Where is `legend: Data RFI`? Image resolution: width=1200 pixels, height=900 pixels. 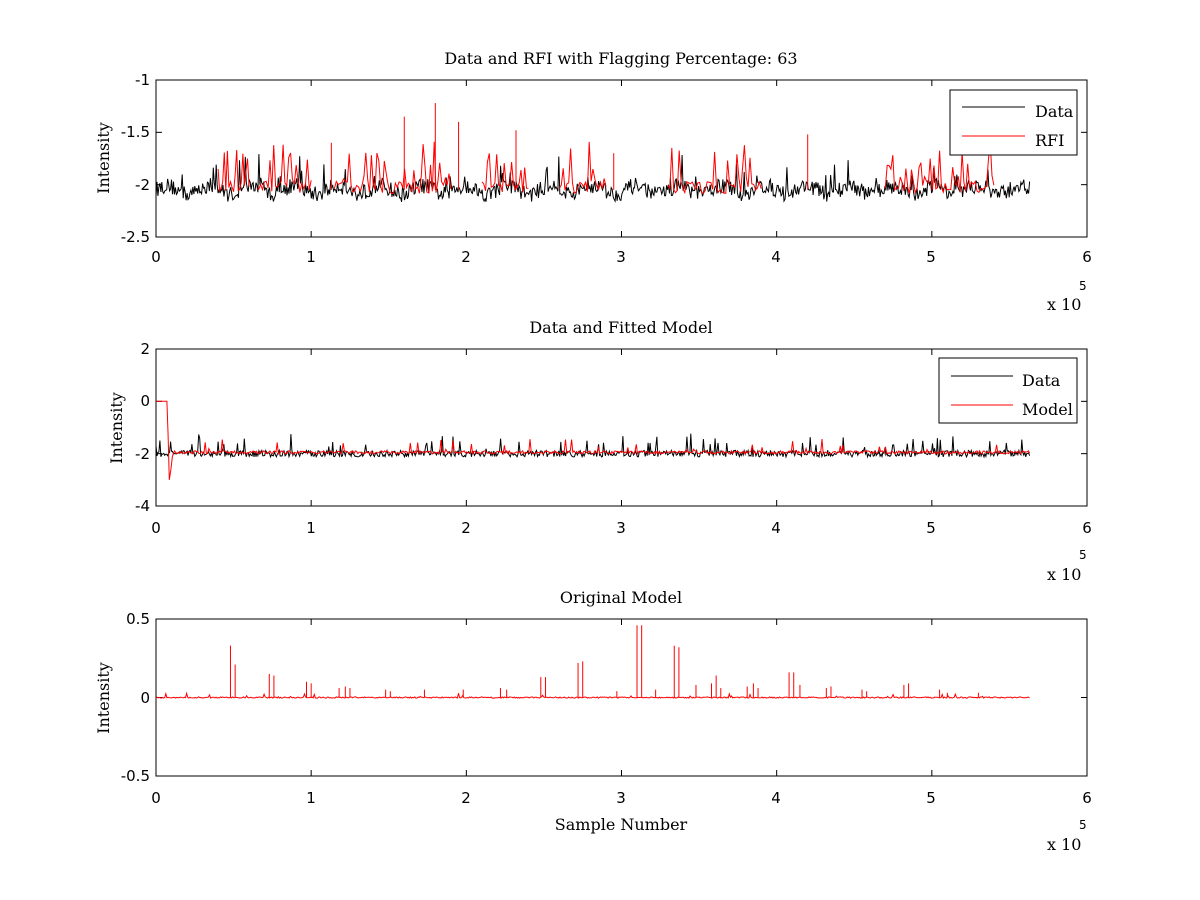
legend: Data RFI is located at coordinates (1013, 122).